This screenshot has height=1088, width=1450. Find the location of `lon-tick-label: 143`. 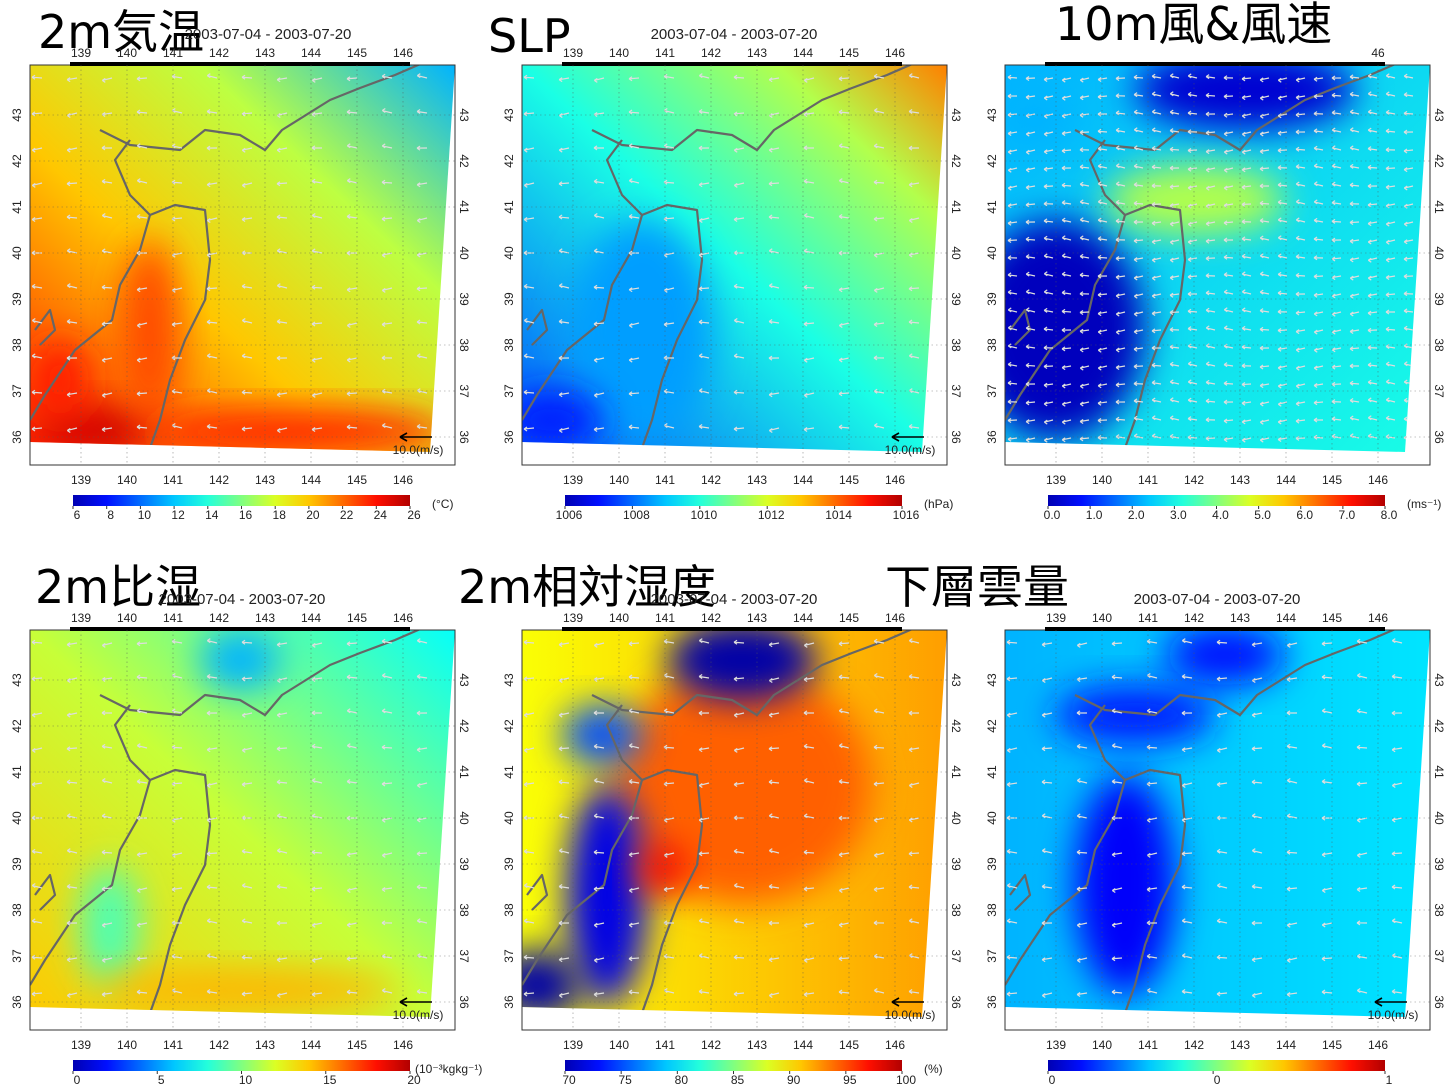

lon-tick-label: 143 is located at coordinates (265, 480).